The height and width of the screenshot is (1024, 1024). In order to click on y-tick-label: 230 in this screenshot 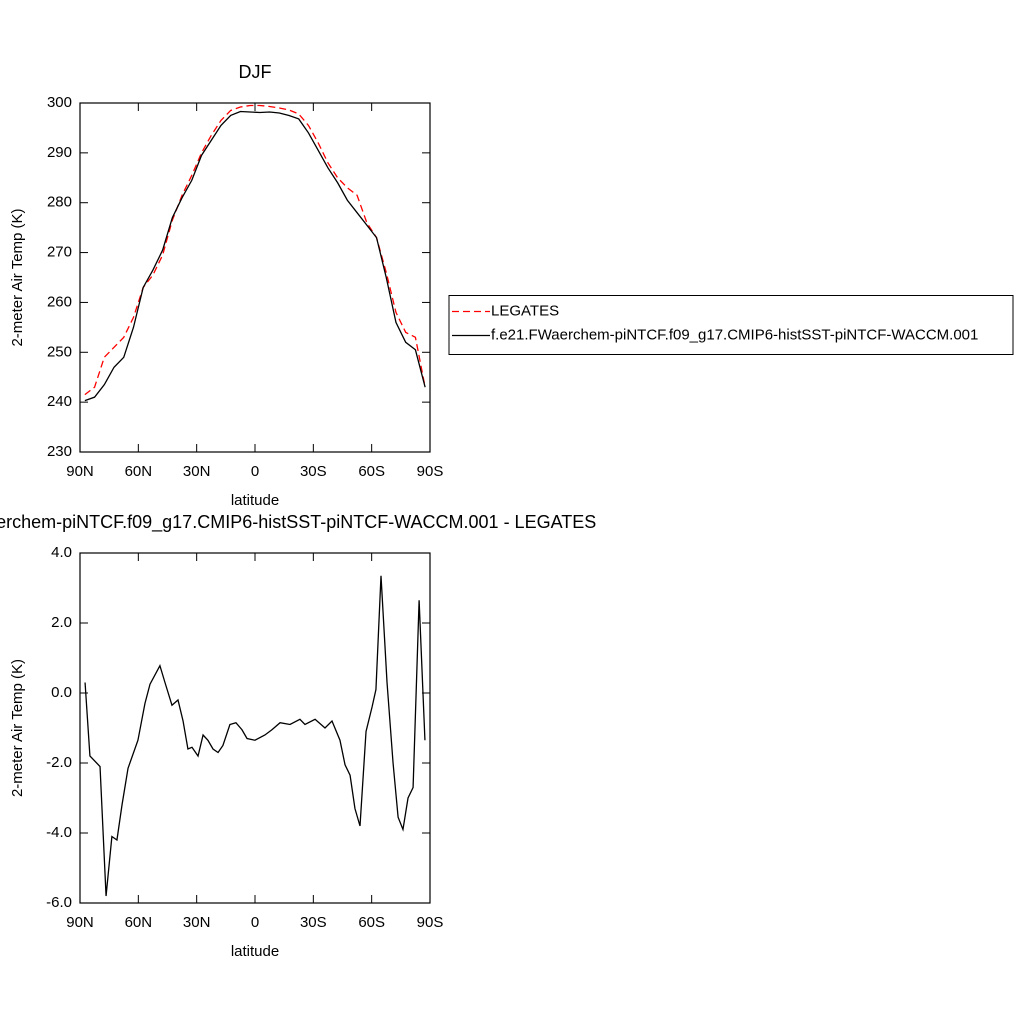, I will do `click(59, 451)`.